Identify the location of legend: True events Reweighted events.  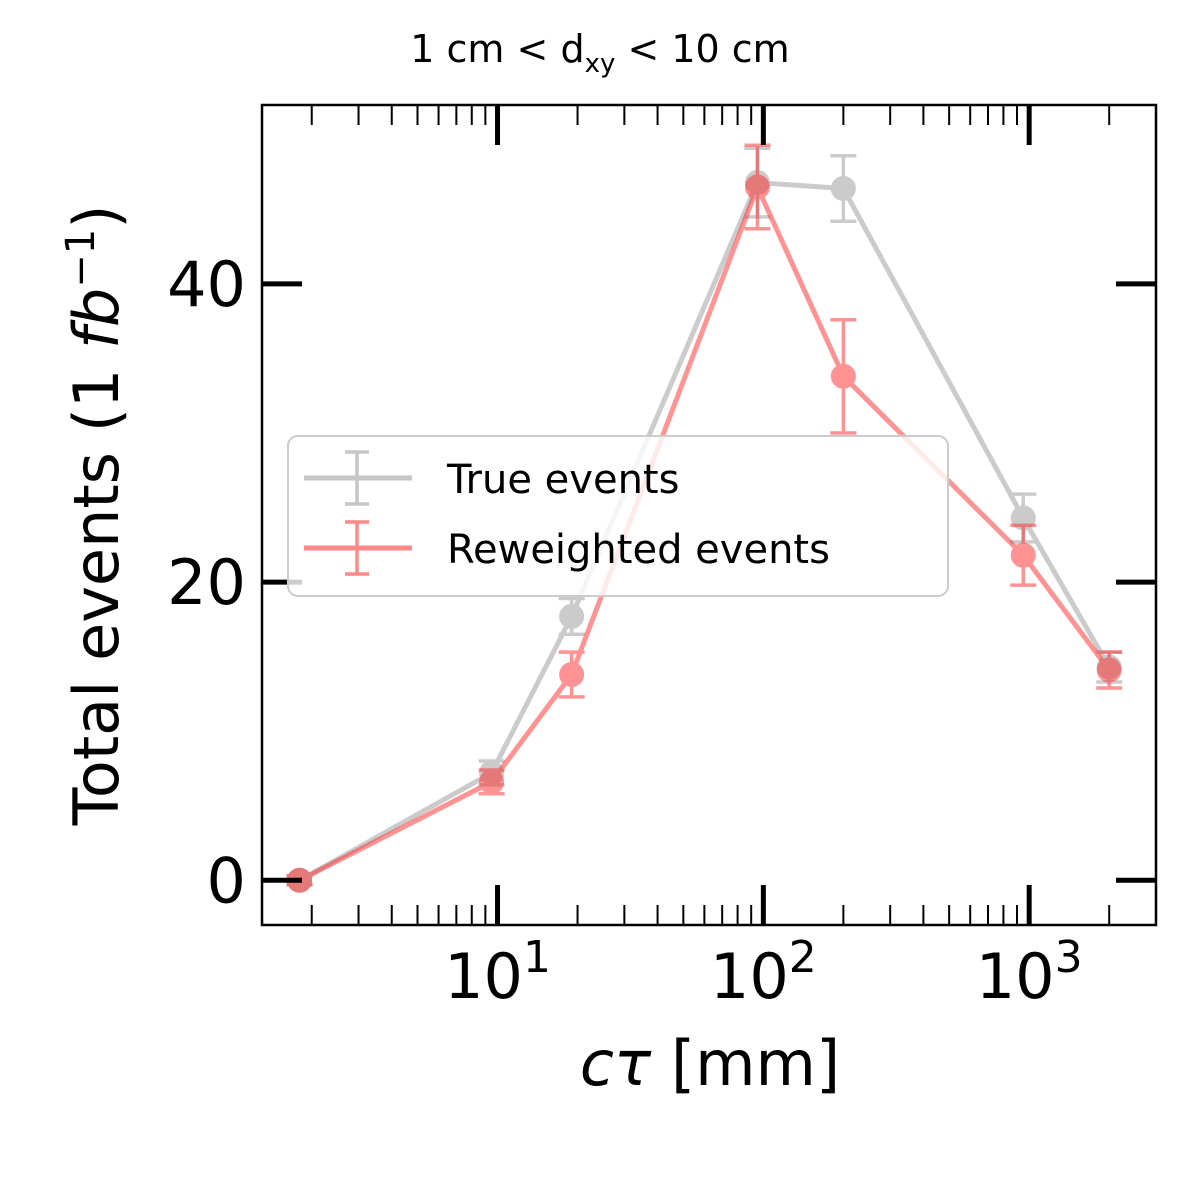
(618, 516).